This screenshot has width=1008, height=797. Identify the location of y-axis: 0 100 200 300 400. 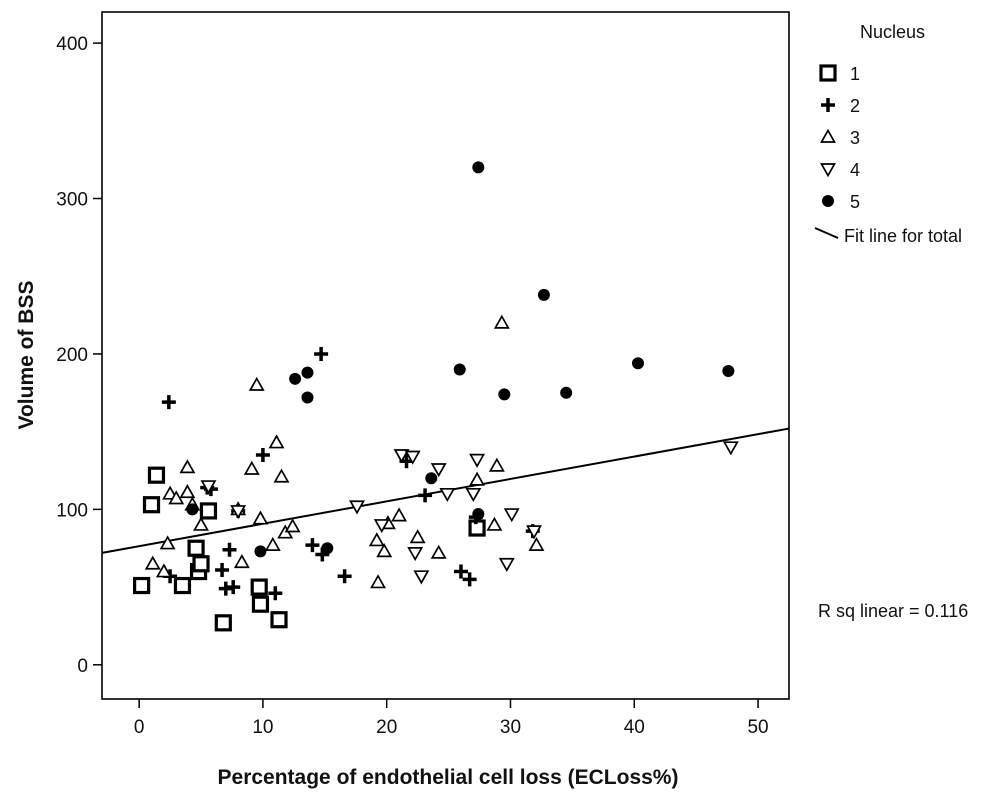
(79, 355).